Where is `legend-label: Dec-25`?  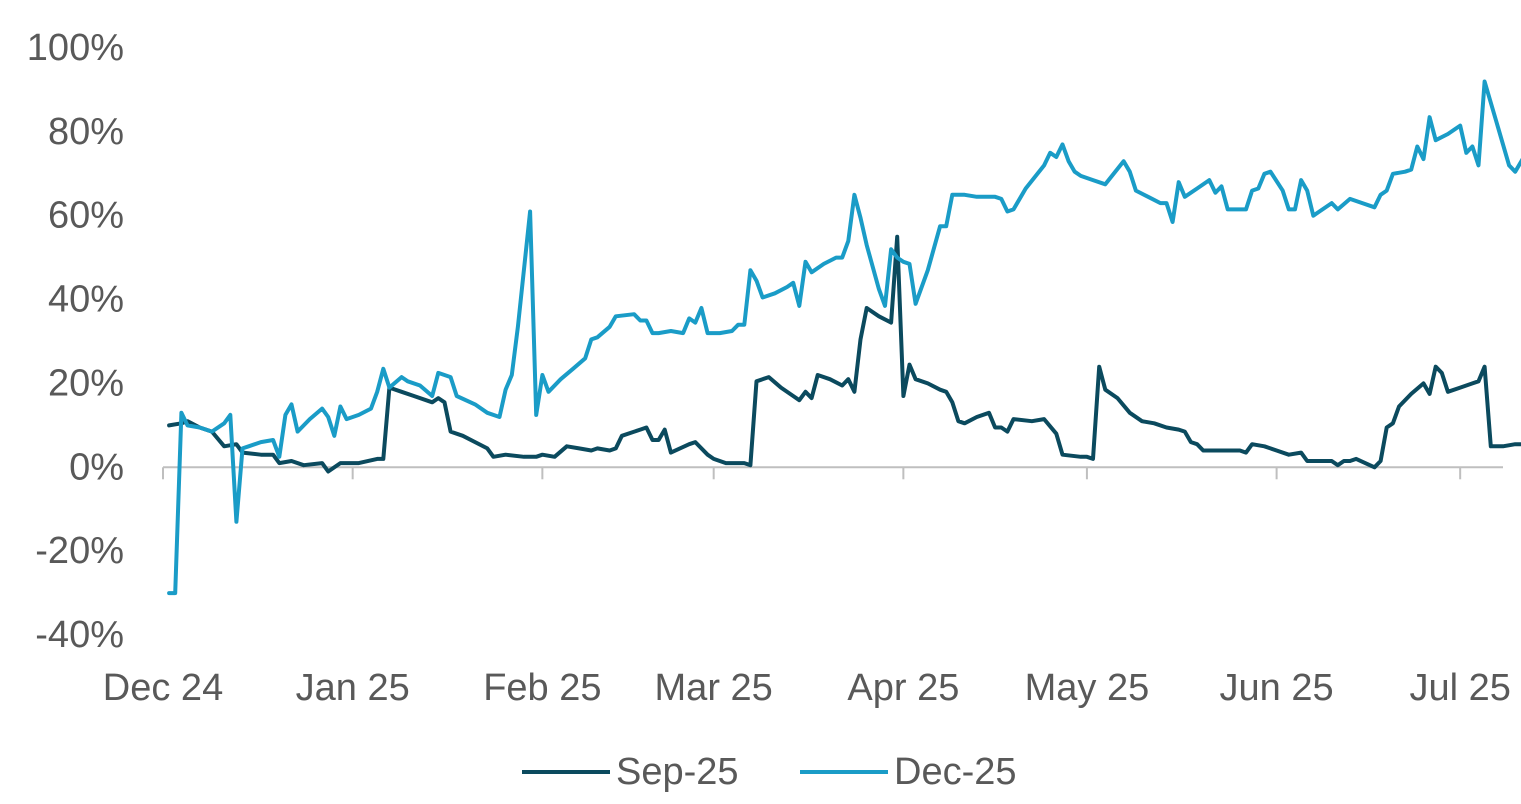
legend-label: Dec-25 is located at coordinates (955, 772).